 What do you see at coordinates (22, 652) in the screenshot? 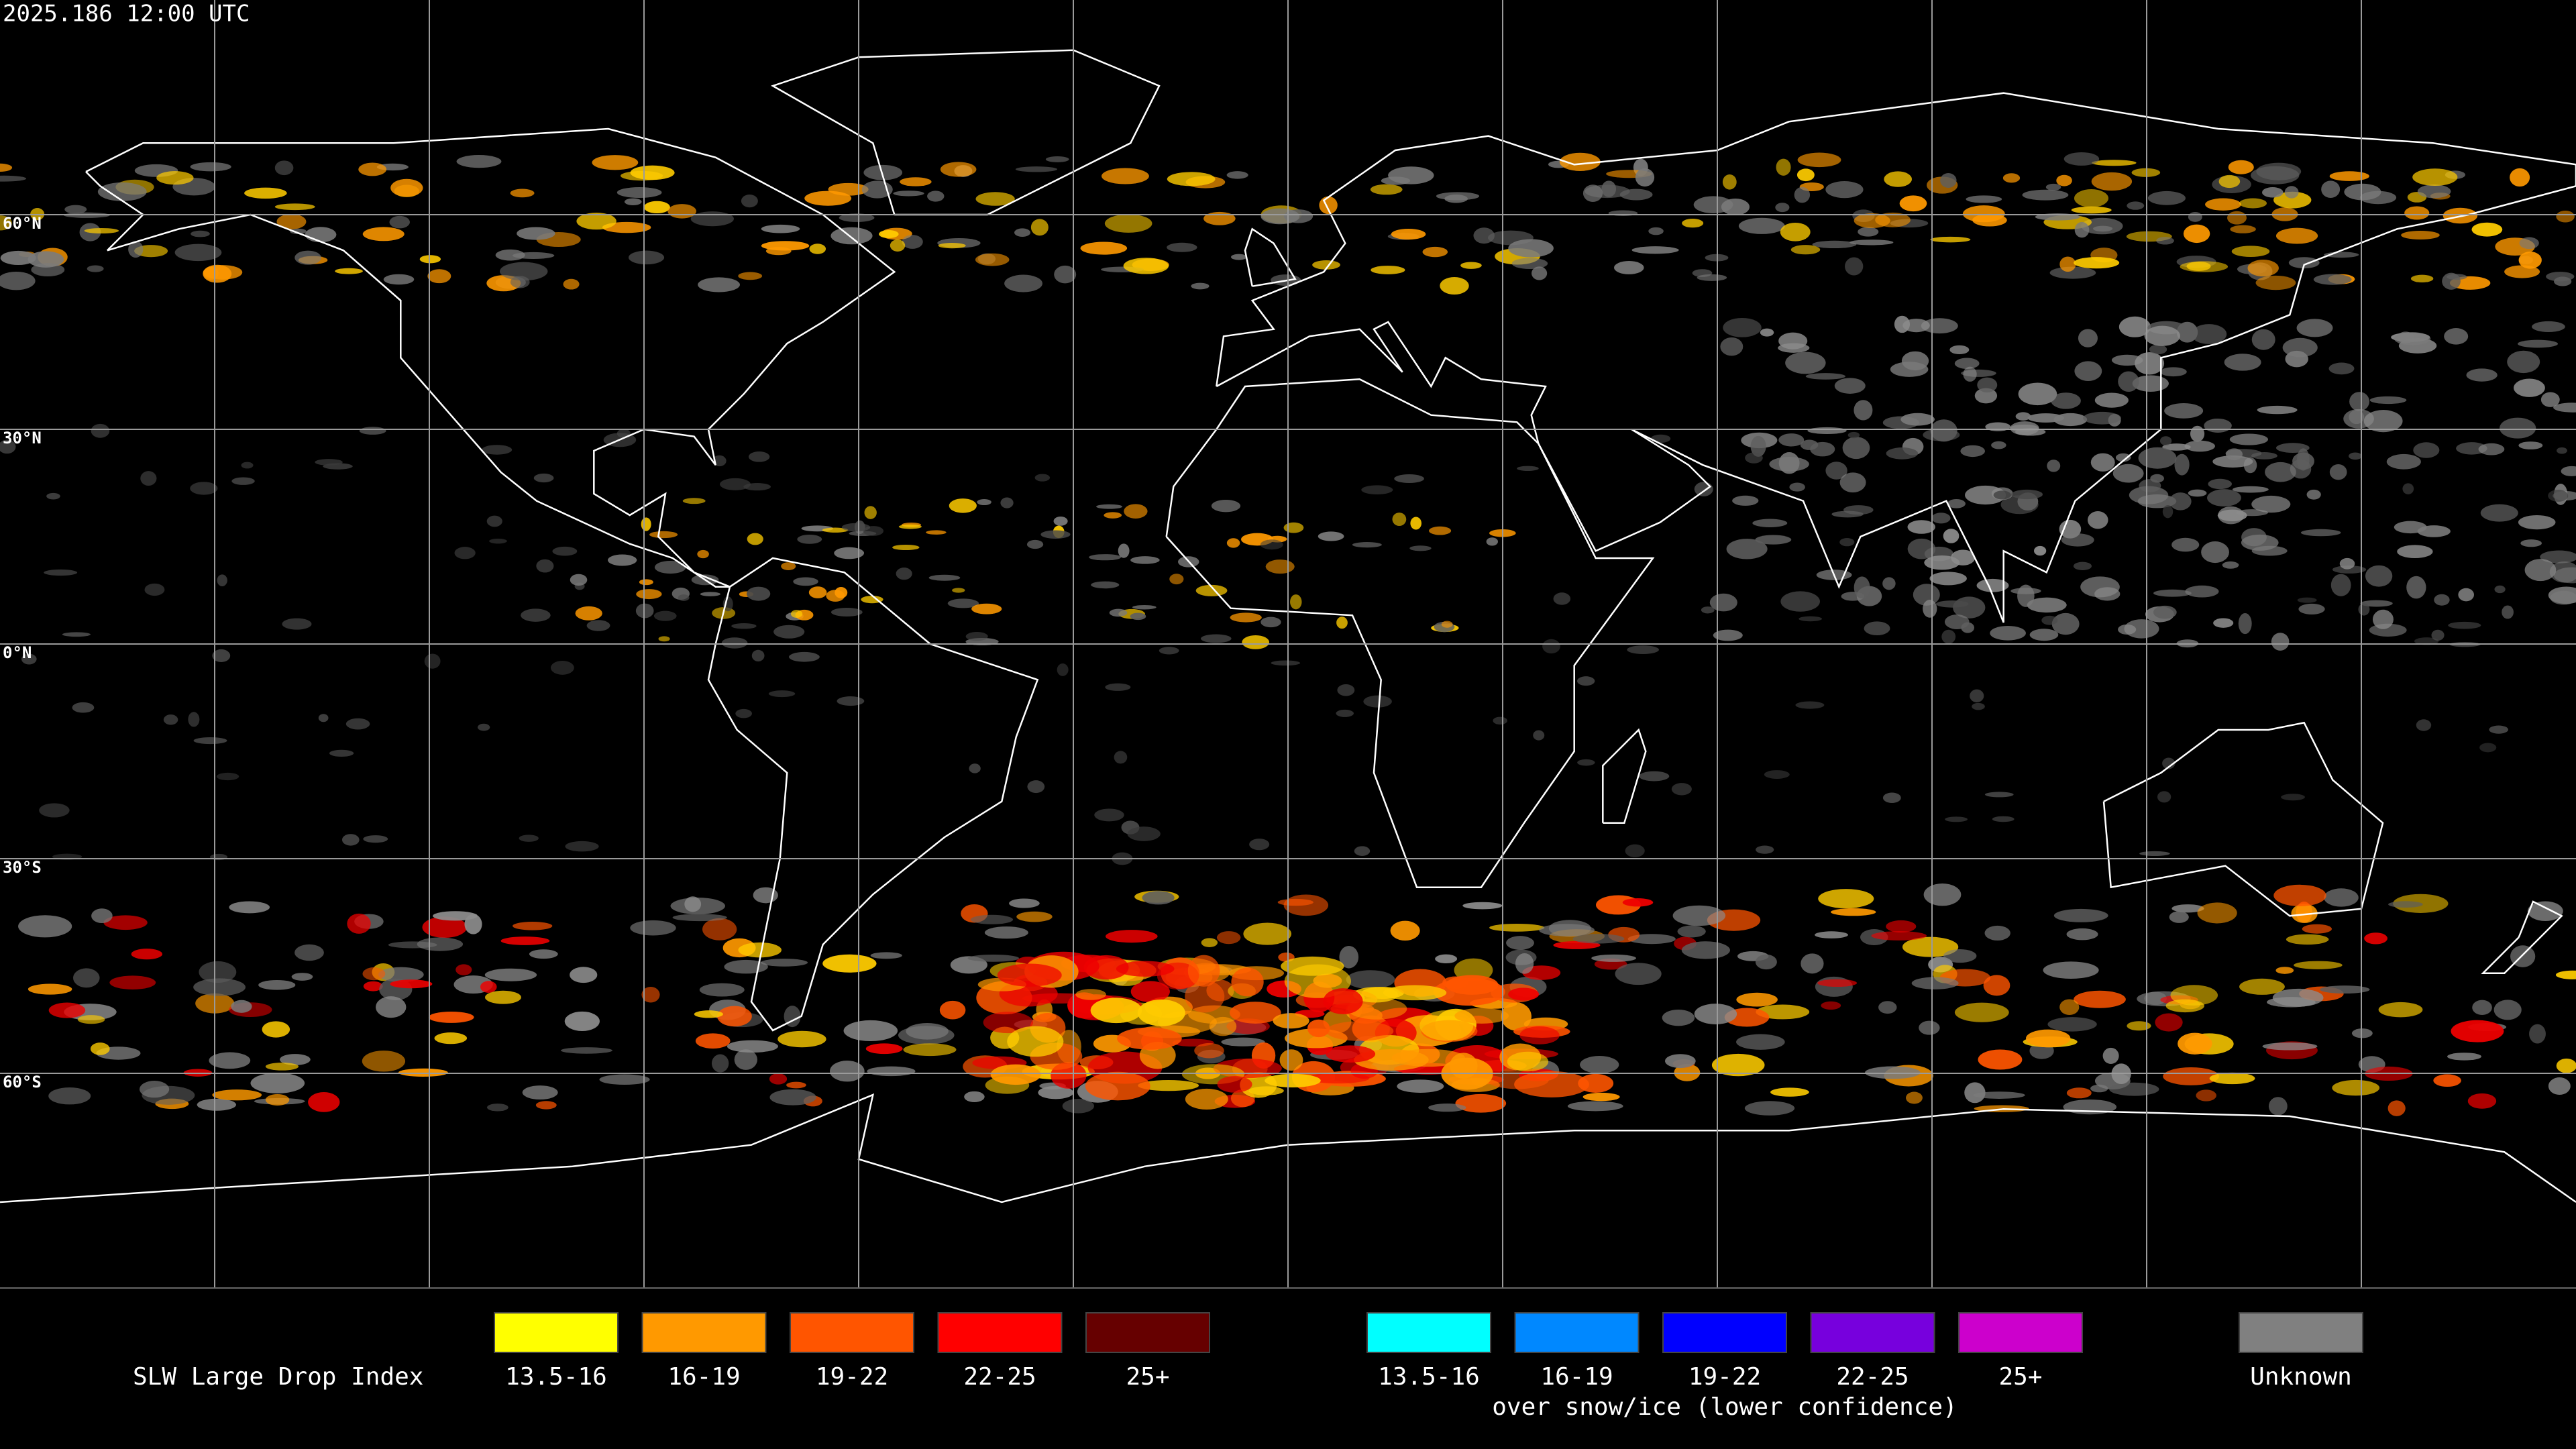
I see `latitude-labels: 60°N 30°N 0°N 30°S 60°S` at bounding box center [22, 652].